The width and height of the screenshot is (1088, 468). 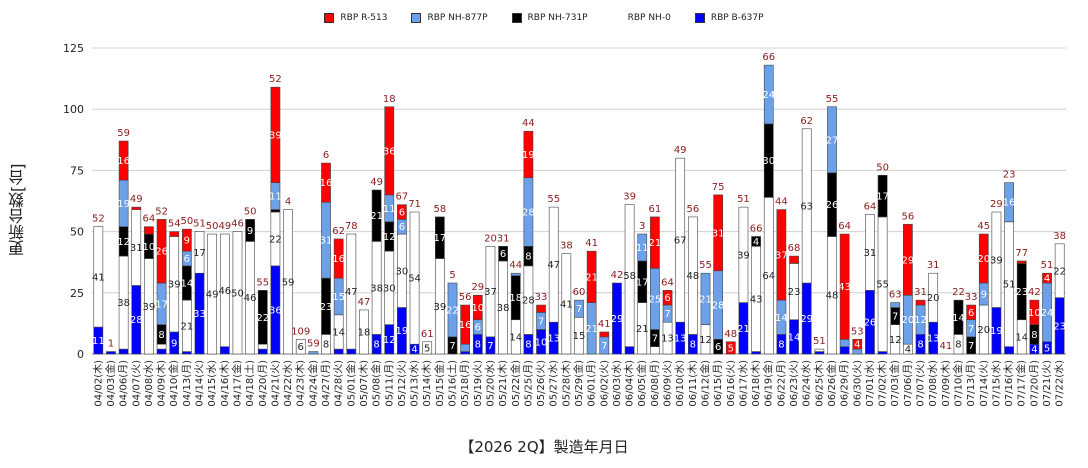 I want to click on segment-data-label: 48, so click(x=692, y=276).